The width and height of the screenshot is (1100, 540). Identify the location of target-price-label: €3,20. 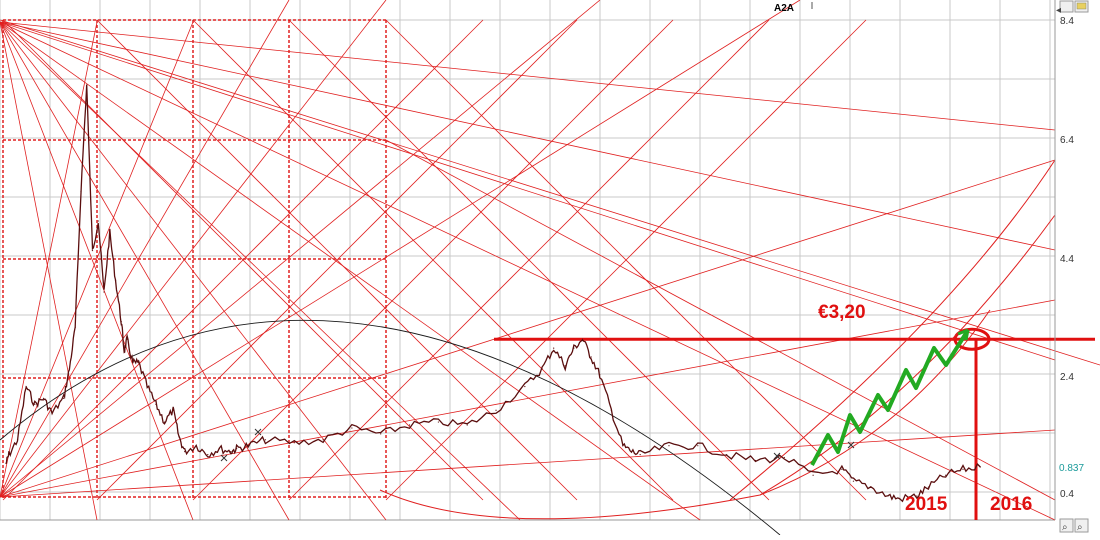
(842, 312).